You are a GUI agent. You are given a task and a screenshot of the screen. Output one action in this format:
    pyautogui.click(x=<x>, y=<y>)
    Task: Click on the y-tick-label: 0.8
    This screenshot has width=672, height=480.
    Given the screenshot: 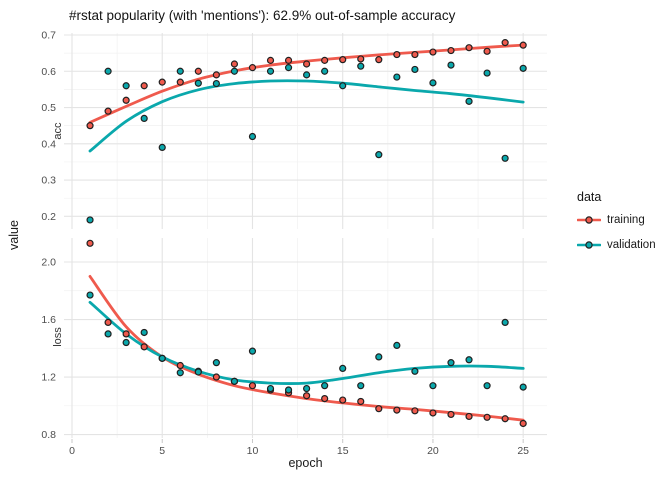 What is the action you would take?
    pyautogui.click(x=48, y=435)
    